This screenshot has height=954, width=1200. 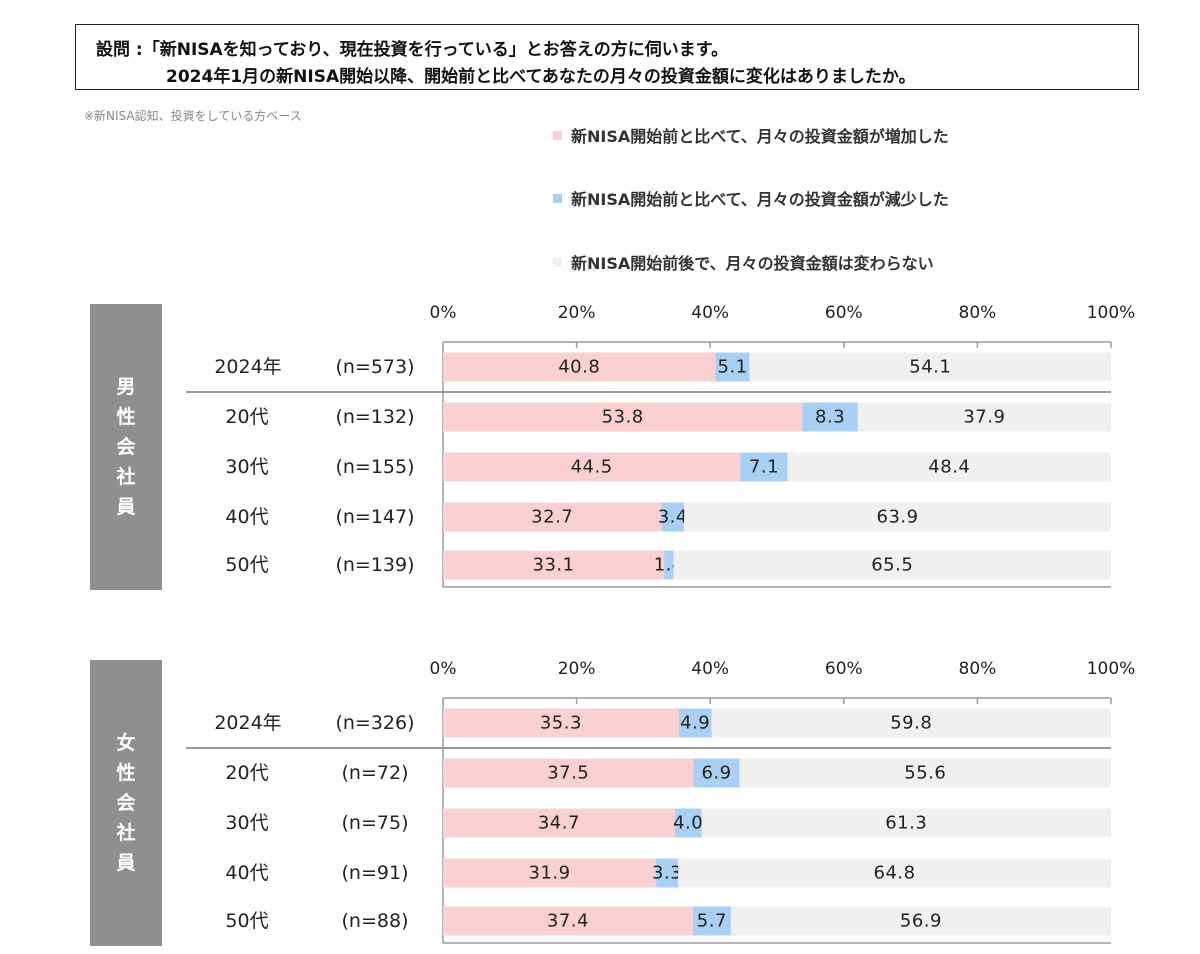 I want to click on female-sample-size-label: (n=91), so click(x=375, y=873).